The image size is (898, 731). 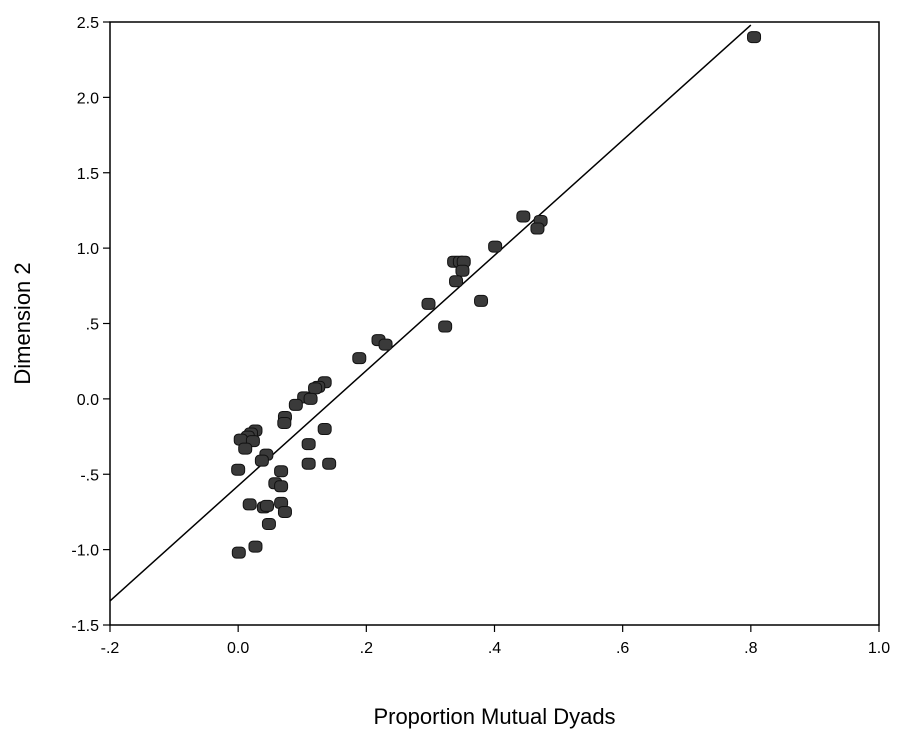 I want to click on x-tick-label: .8, so click(x=750, y=648).